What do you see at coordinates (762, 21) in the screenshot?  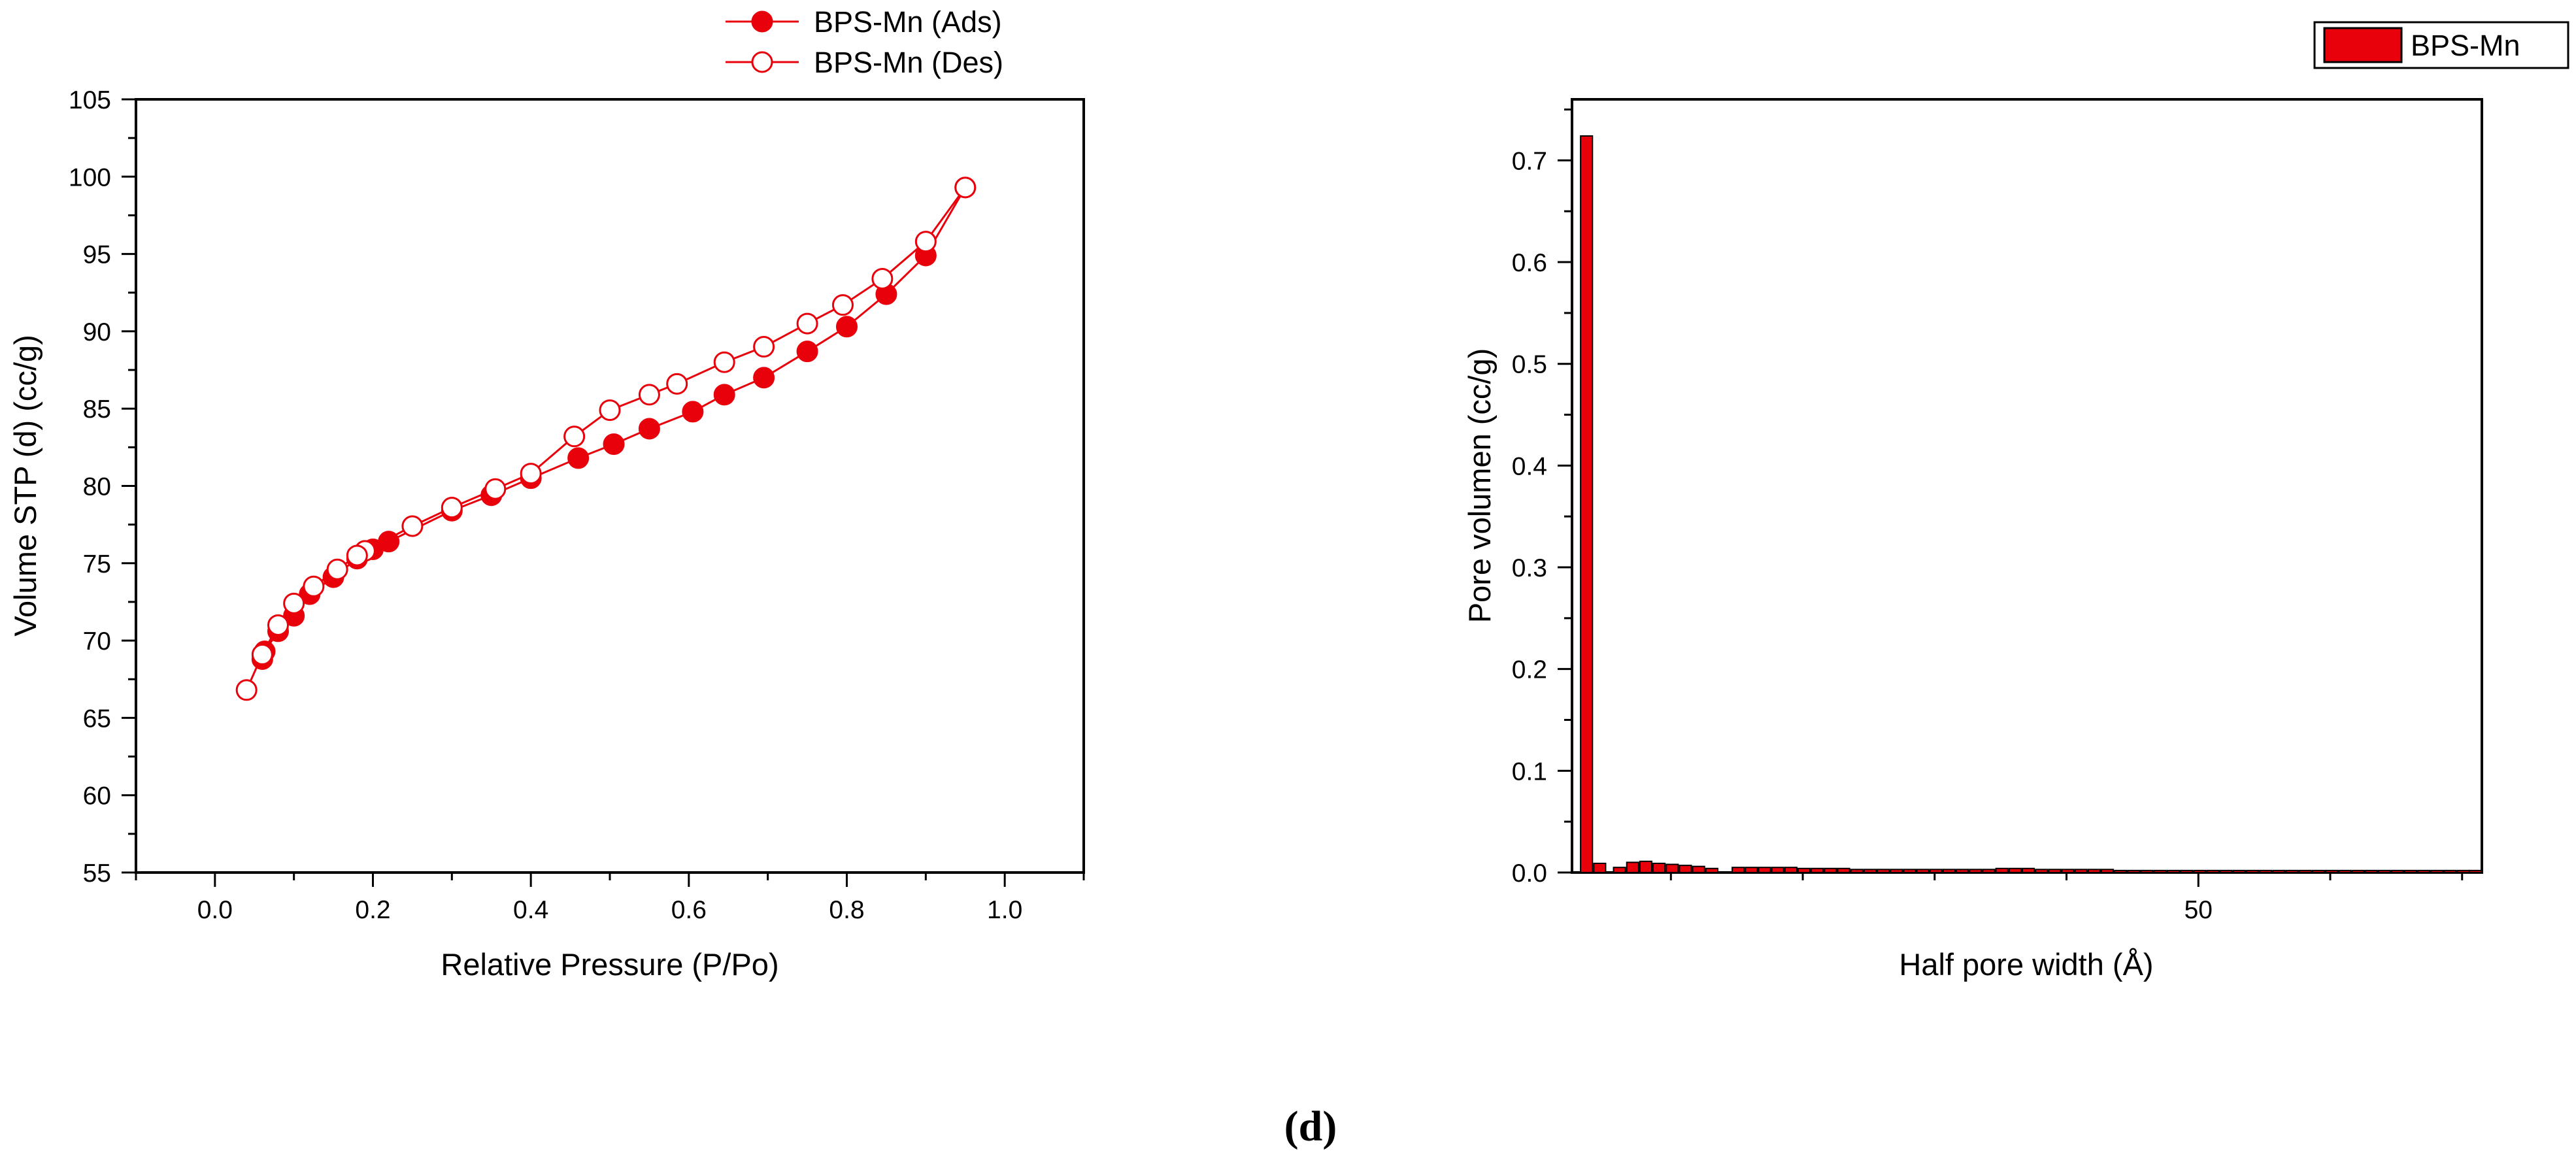 I see `legend-marker-ads` at bounding box center [762, 21].